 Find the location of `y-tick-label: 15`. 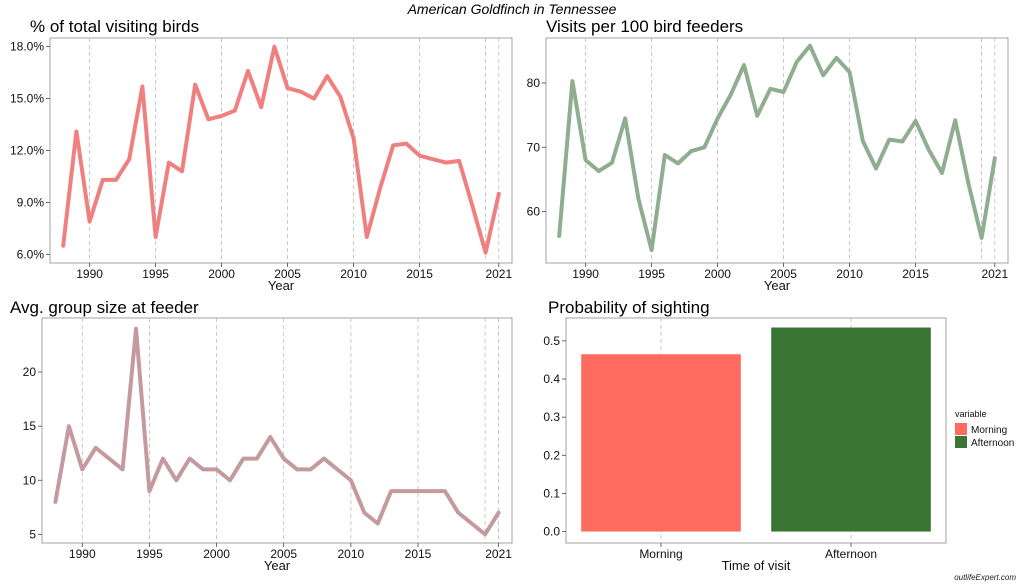

y-tick-label: 15 is located at coordinates (30, 426).